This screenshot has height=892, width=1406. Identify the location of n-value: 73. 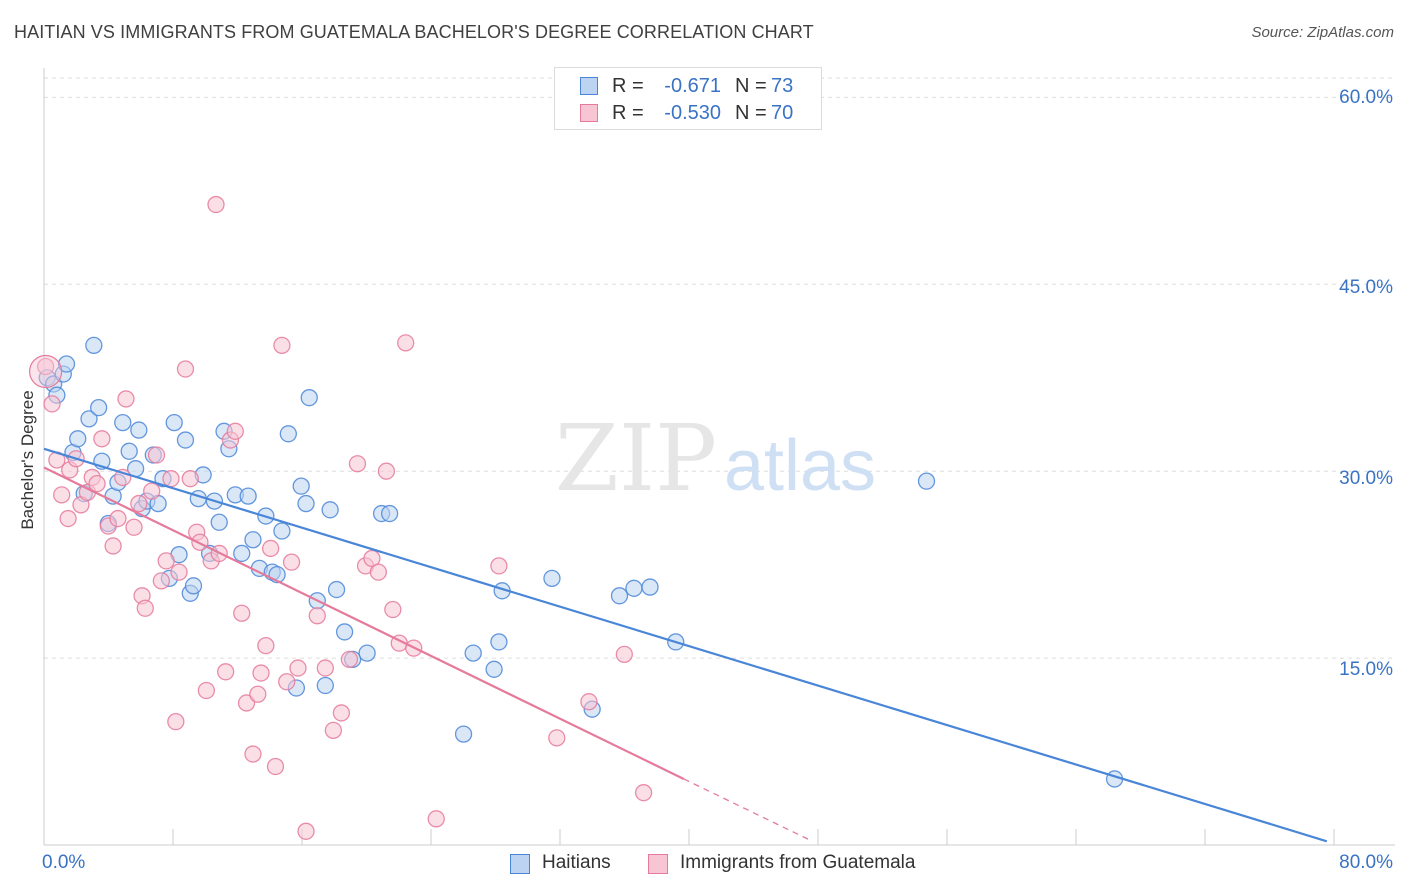
(782, 86).